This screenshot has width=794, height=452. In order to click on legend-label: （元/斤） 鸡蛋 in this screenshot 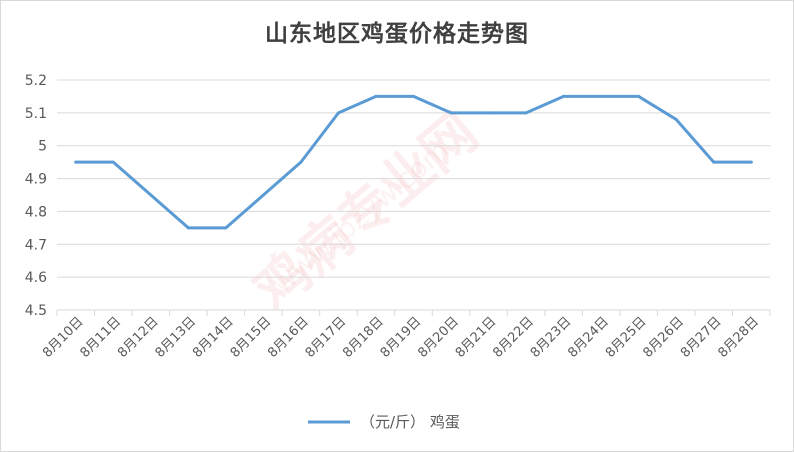, I will do `click(410, 422)`.